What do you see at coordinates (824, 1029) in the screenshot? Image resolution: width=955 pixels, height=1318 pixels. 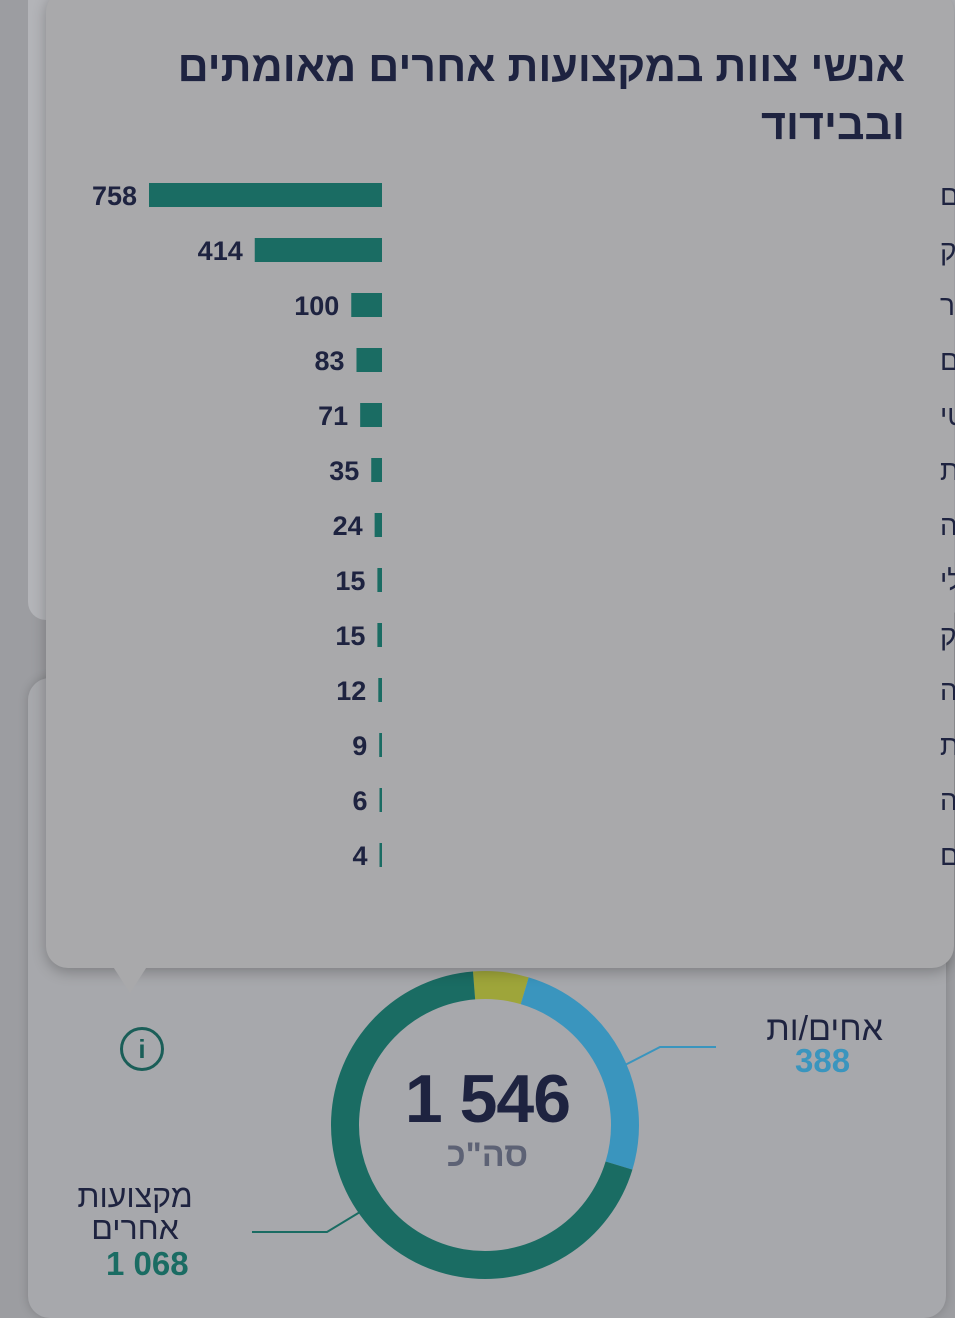 I see `nurses-label: אחים/ות` at bounding box center [824, 1029].